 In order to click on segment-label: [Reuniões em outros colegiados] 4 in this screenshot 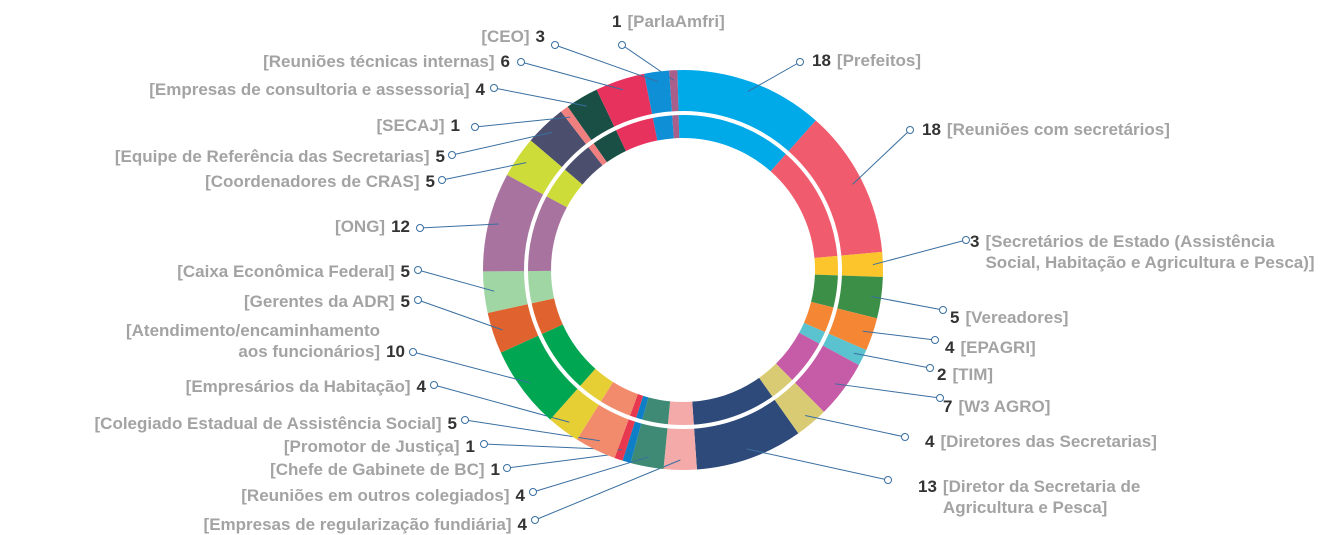, I will do `click(383, 495)`.